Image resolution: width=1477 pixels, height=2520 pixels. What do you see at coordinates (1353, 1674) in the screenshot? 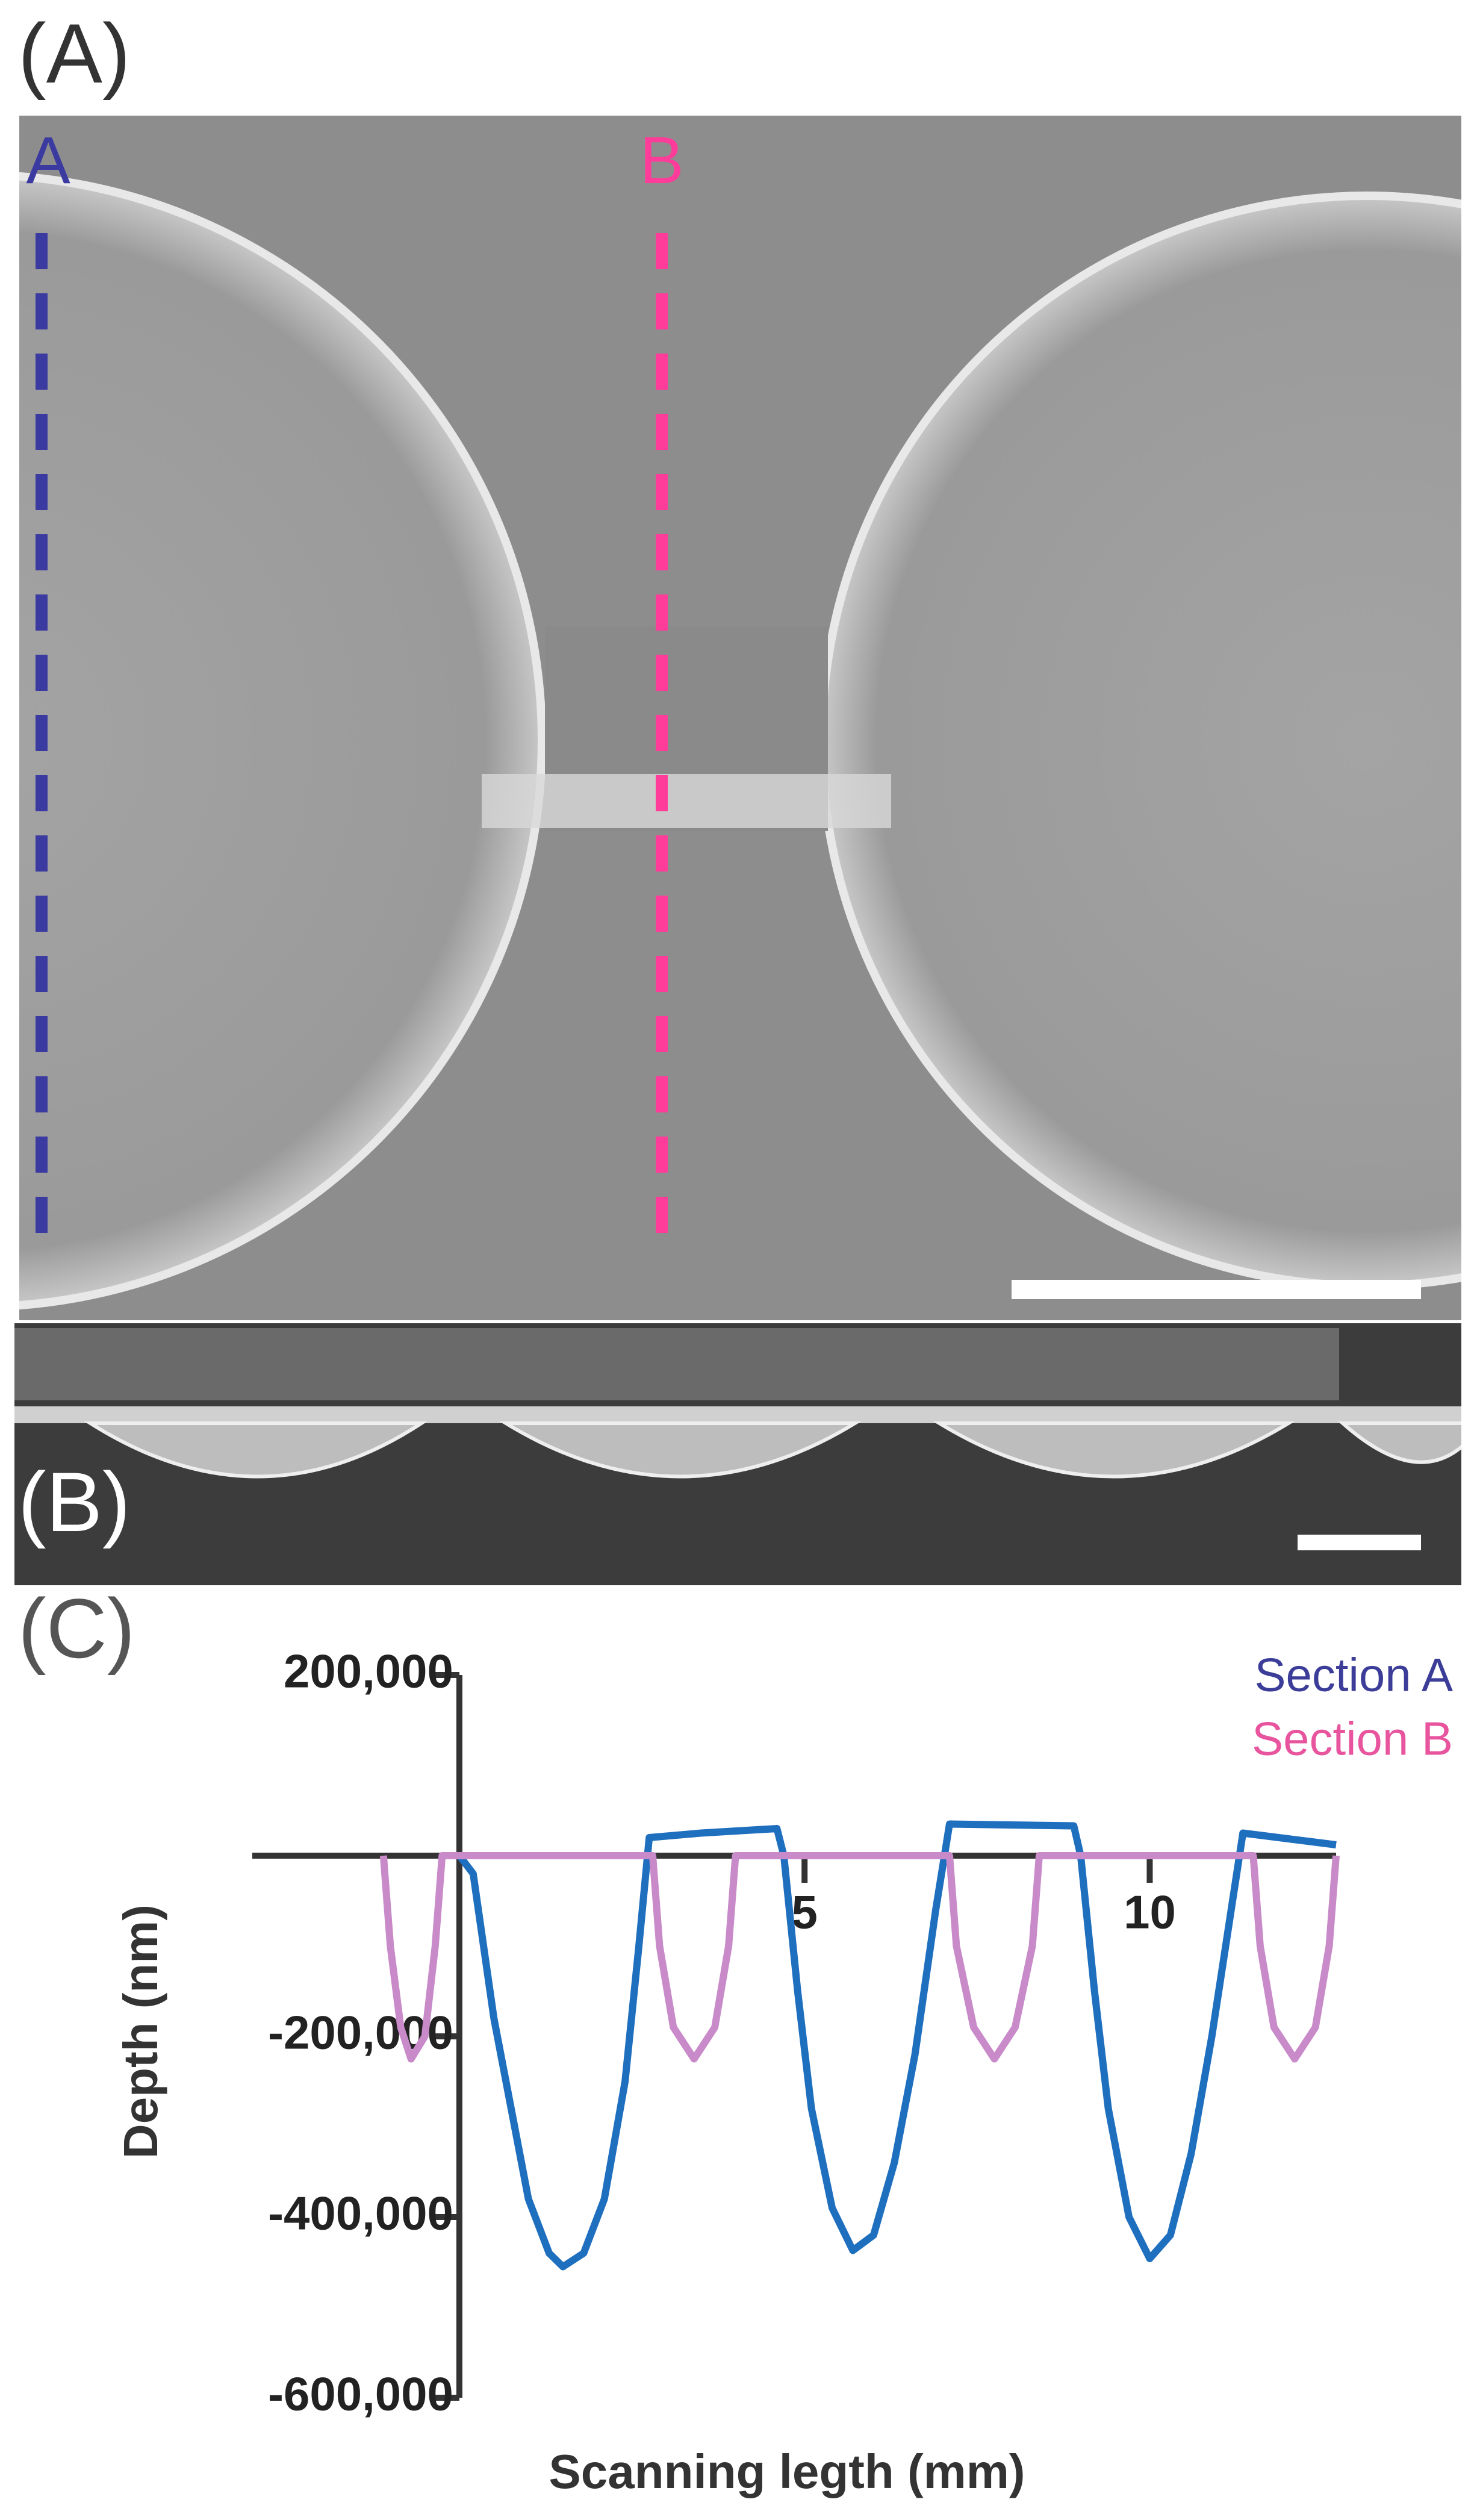
I see `legend-entry: Section A` at bounding box center [1353, 1674].